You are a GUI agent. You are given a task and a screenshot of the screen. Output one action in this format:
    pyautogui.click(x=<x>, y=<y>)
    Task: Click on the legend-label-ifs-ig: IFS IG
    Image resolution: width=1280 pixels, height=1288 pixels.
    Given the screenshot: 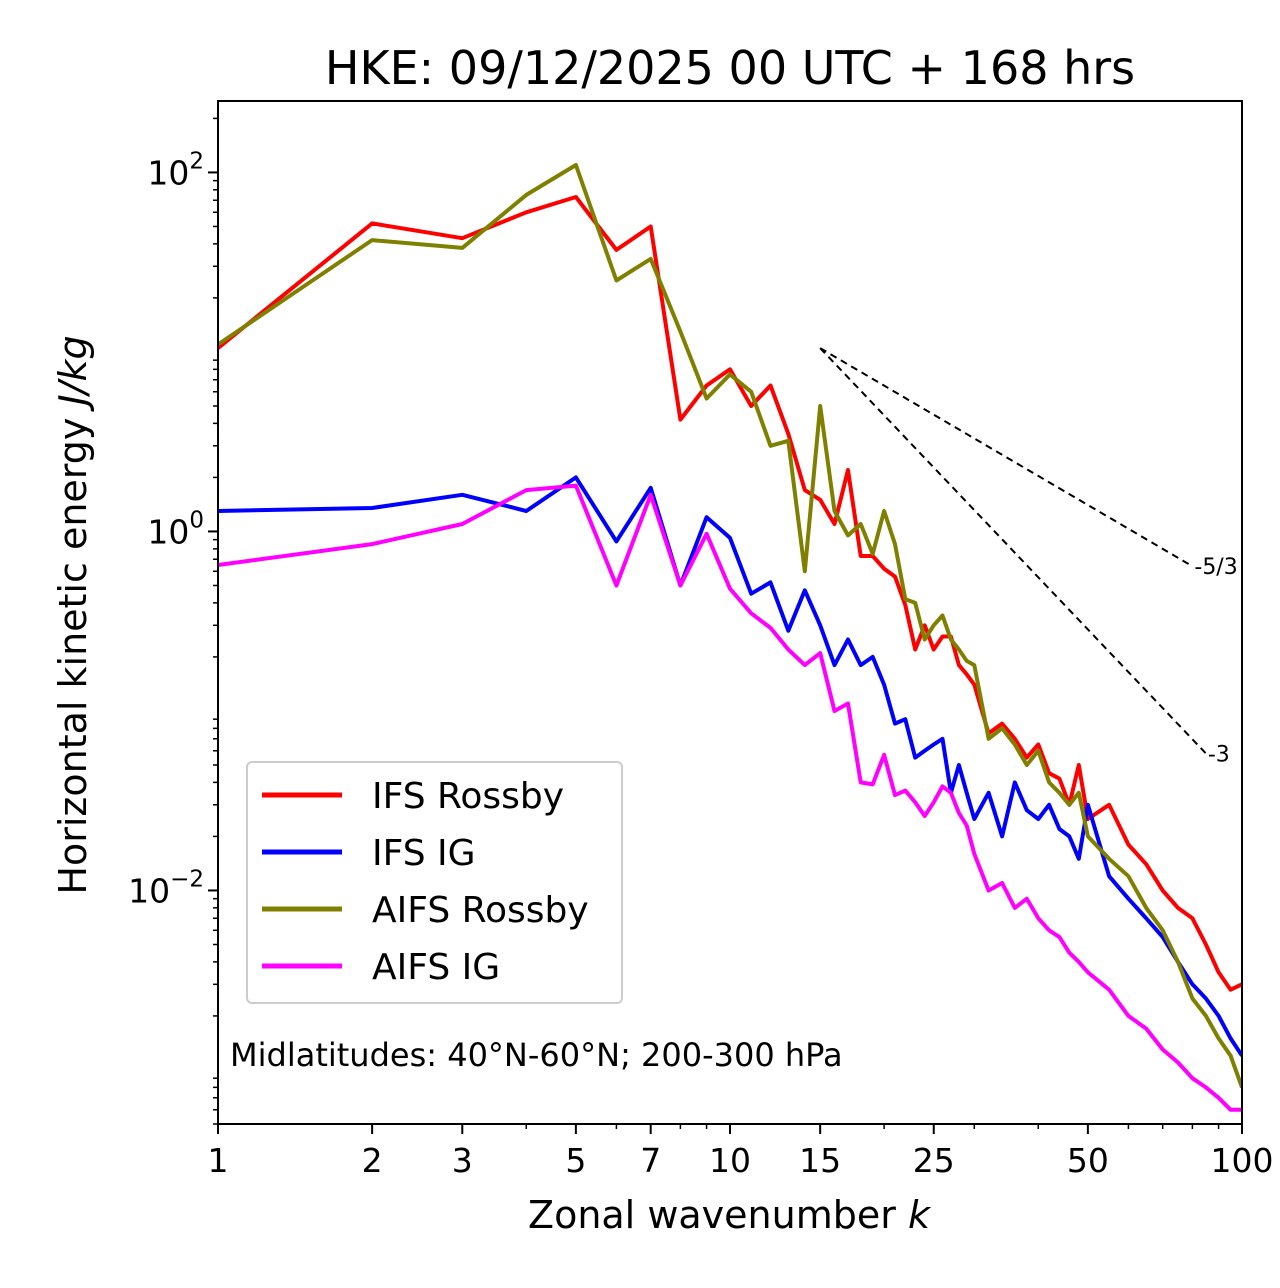 What is the action you would take?
    pyautogui.click(x=424, y=853)
    